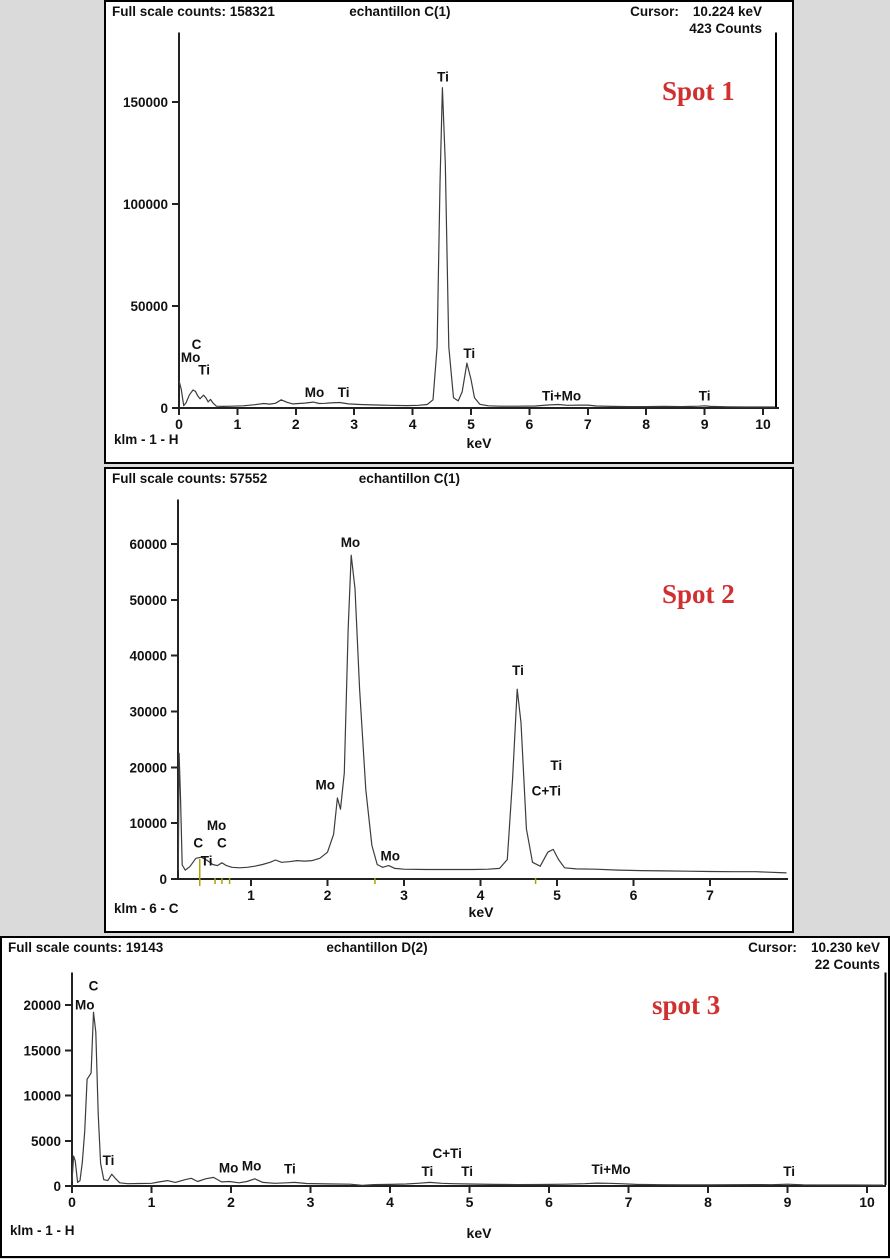  Describe the element at coordinates (847, 964) in the screenshot. I see `cursor-counts-value: 22 Counts` at that location.